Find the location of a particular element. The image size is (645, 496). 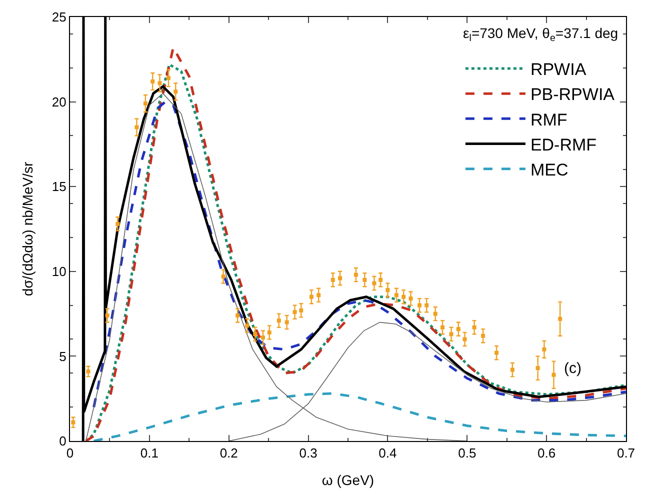

line-series is located at coordinates (359, 416).